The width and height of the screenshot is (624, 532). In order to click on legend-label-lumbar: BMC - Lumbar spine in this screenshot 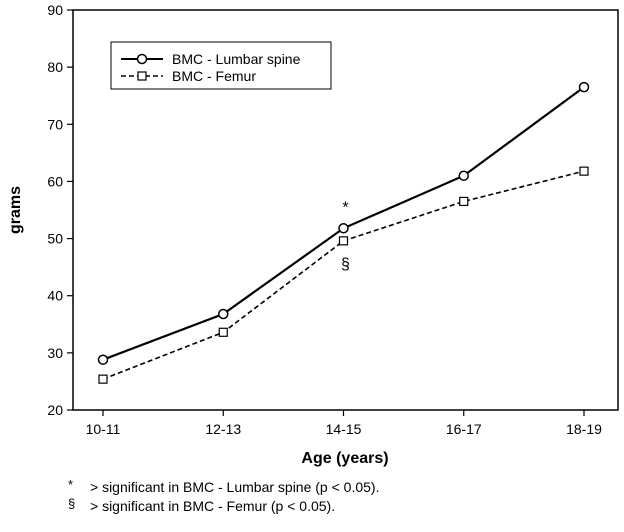, I will do `click(236, 59)`.